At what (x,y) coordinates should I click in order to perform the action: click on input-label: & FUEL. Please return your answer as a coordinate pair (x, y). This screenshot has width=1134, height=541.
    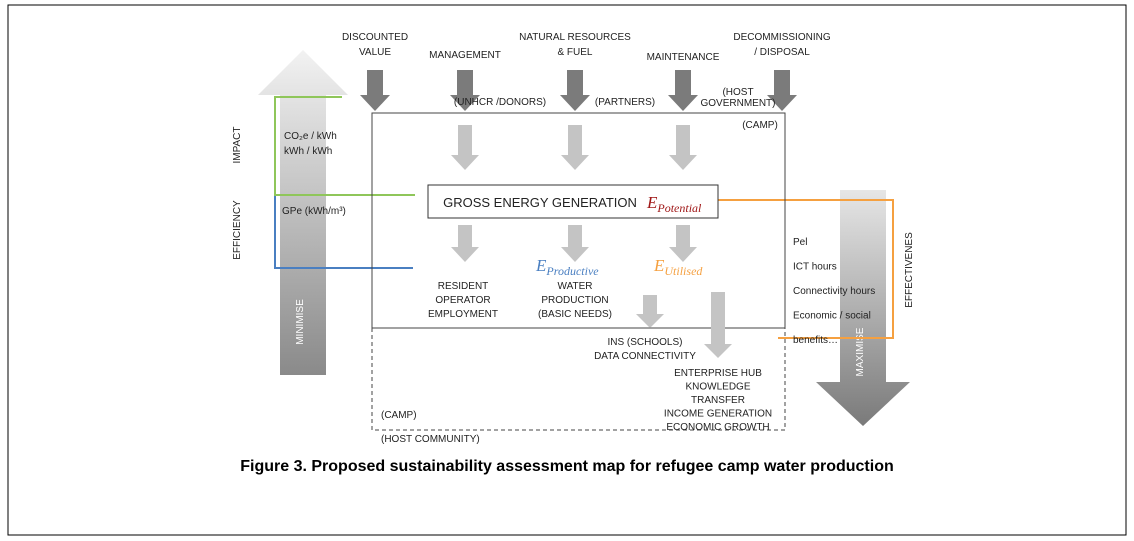
    Looking at the image, I should click on (574, 52).